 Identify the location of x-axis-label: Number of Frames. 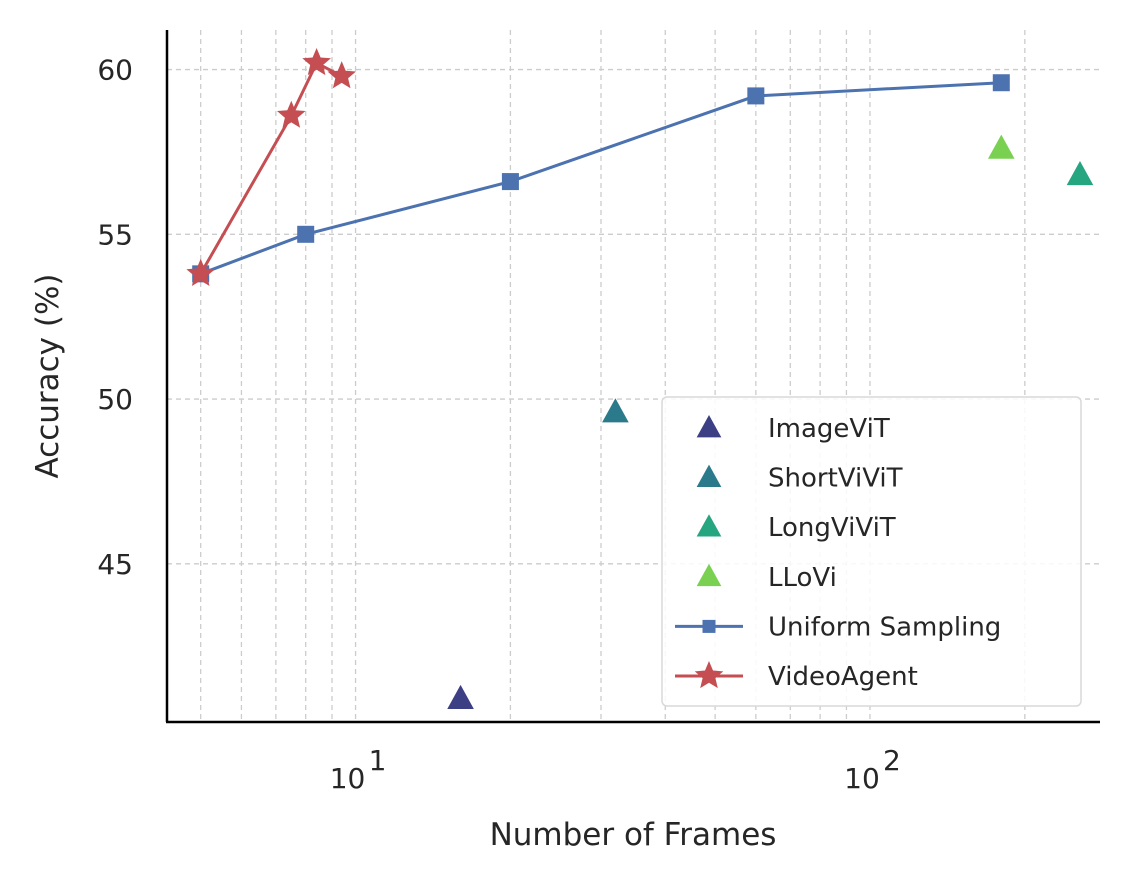
(633, 835).